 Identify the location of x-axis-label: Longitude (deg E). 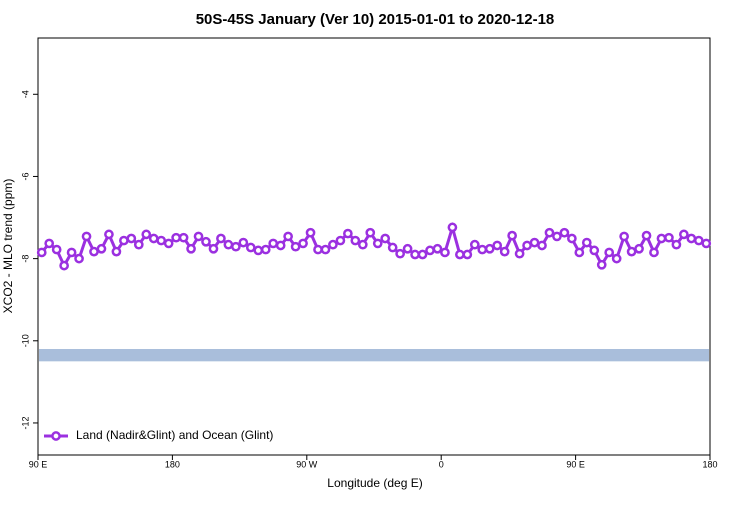
(374, 483).